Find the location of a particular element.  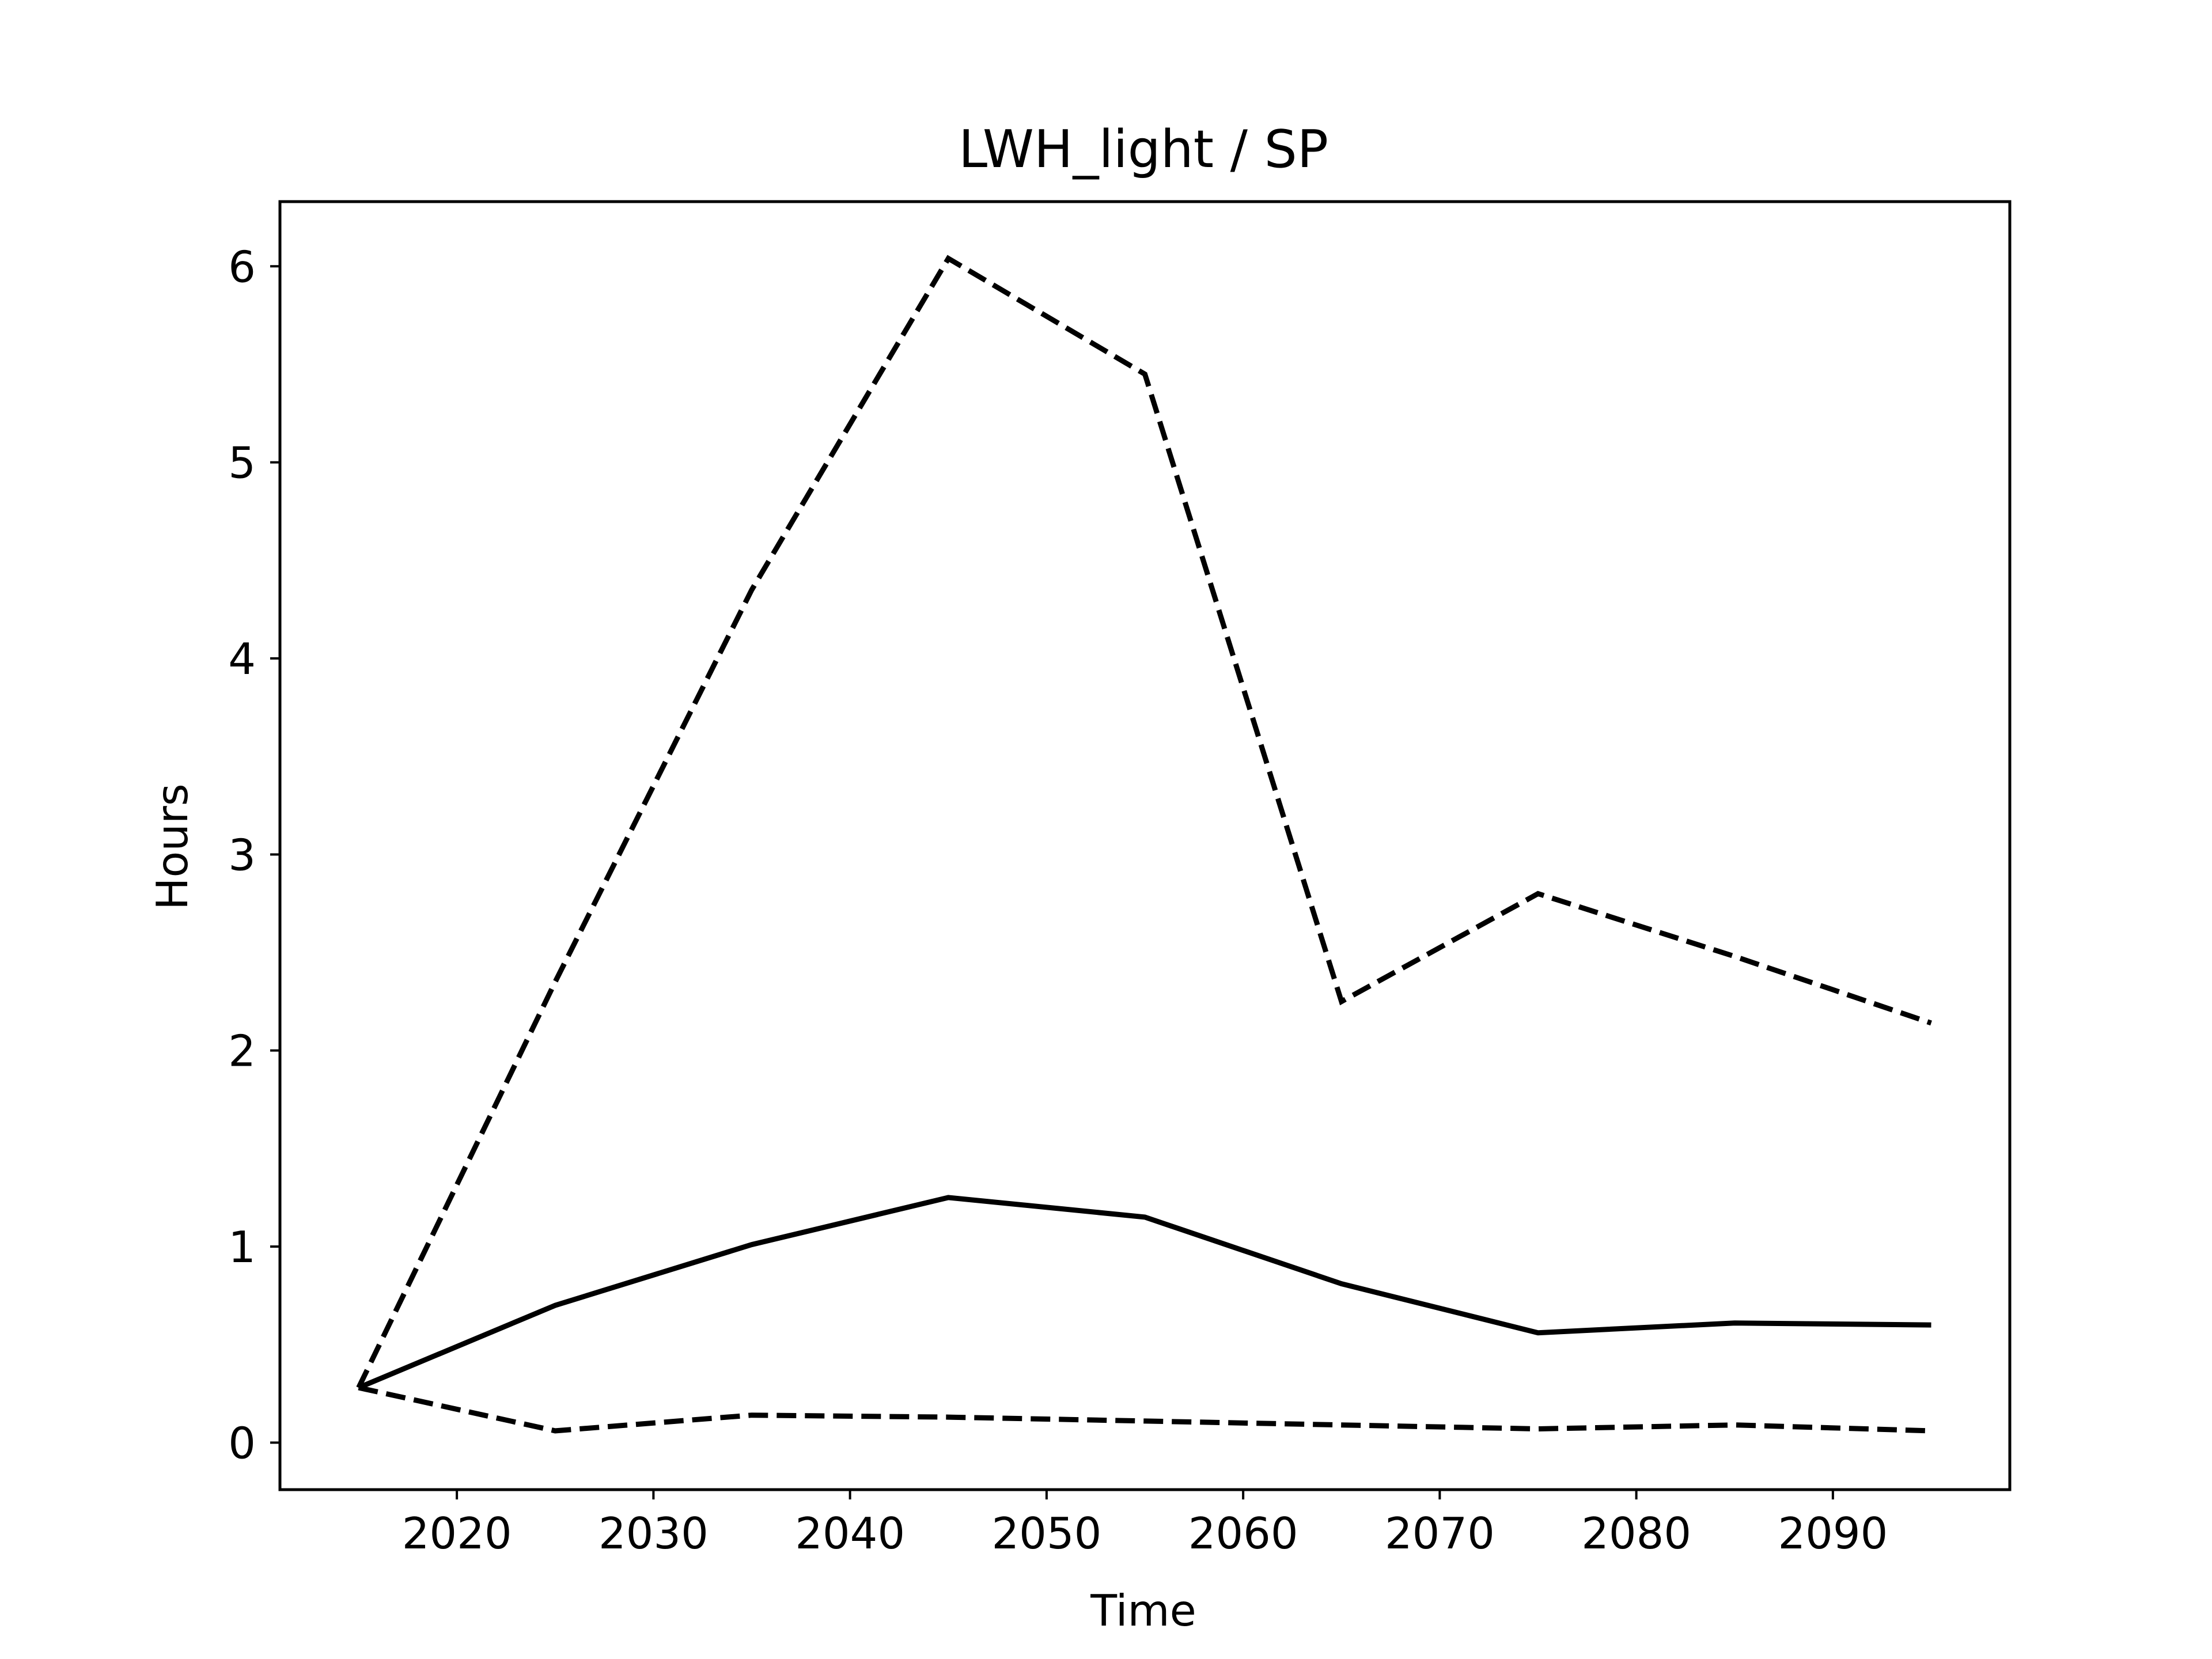

y-tick-label: 2 is located at coordinates (242, 1051).